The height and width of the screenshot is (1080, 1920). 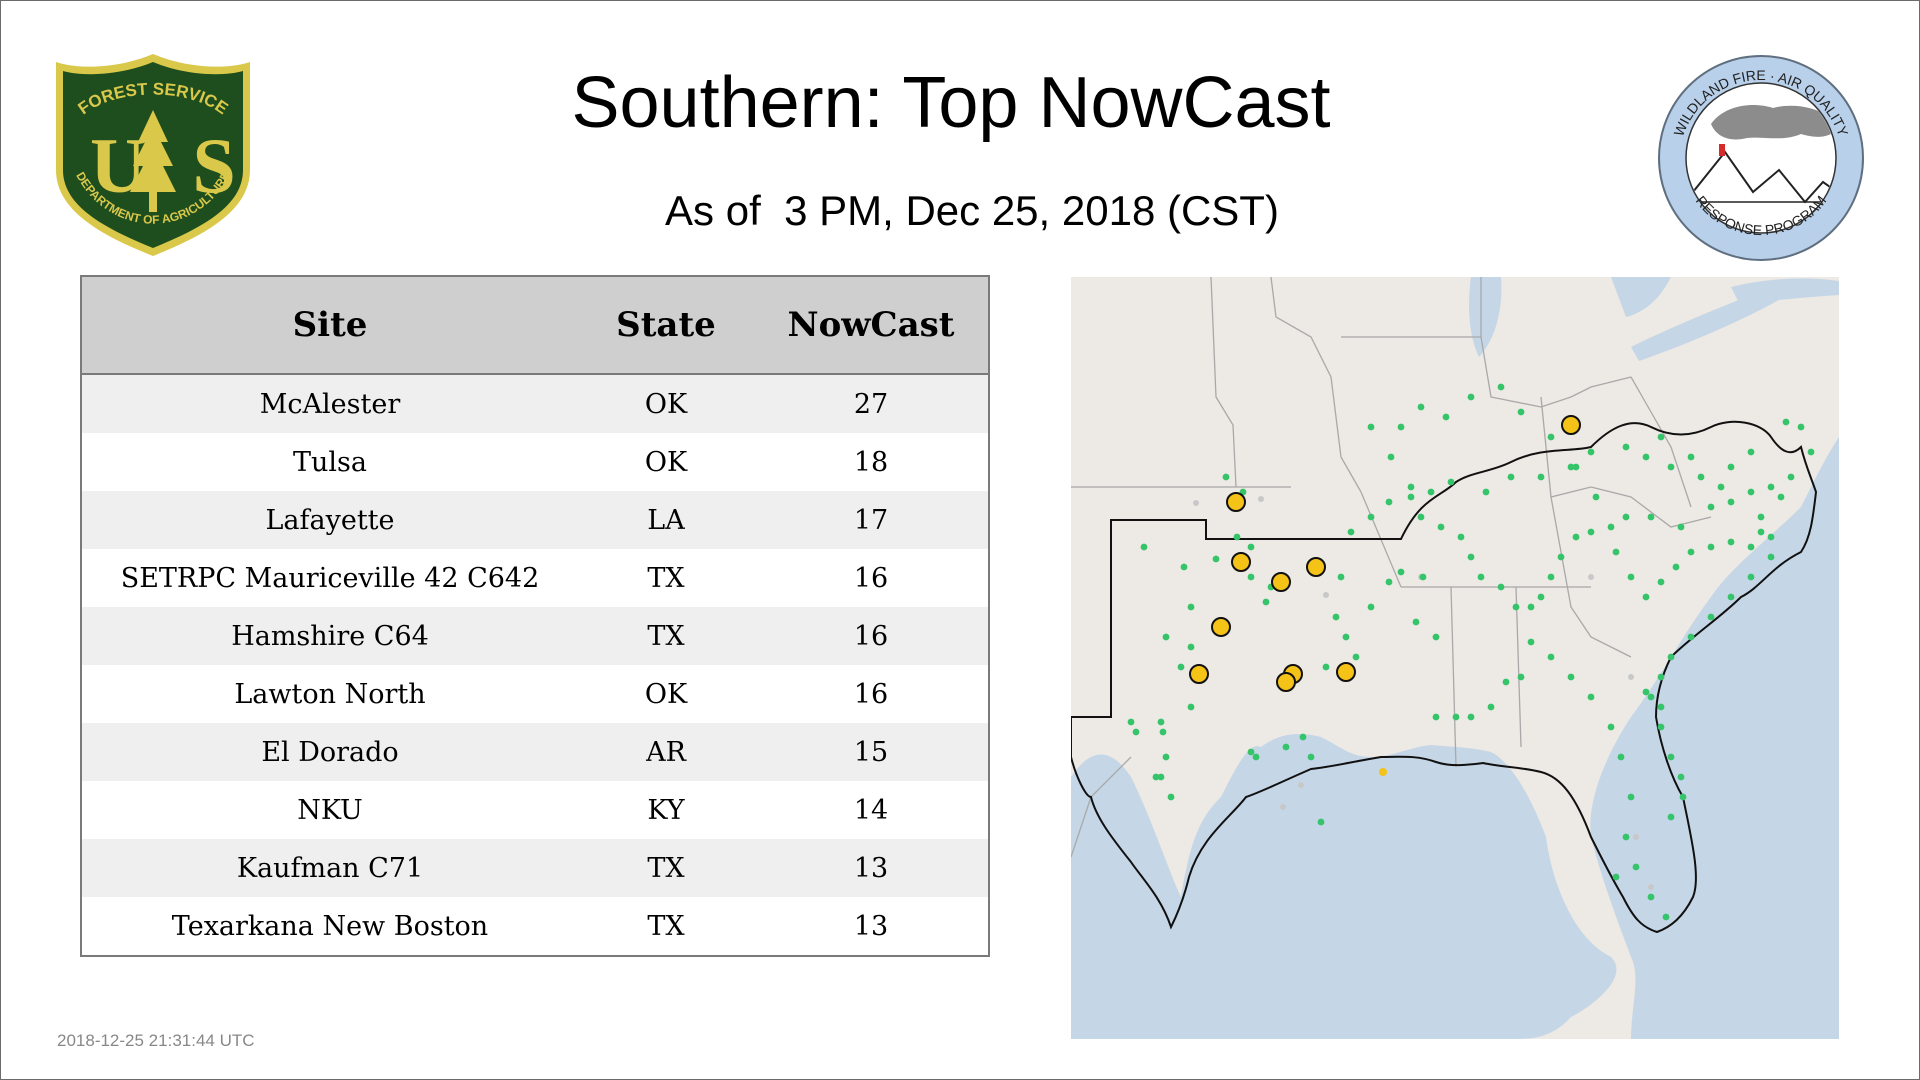 What do you see at coordinates (871, 326) in the screenshot?
I see `col-header-nowcast: NowCast` at bounding box center [871, 326].